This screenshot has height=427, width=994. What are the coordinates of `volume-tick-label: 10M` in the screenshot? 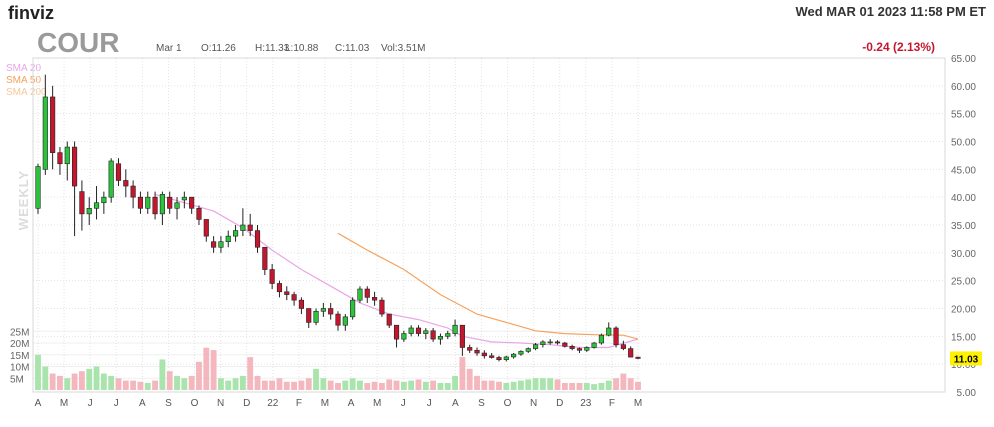 It's located at (19, 368).